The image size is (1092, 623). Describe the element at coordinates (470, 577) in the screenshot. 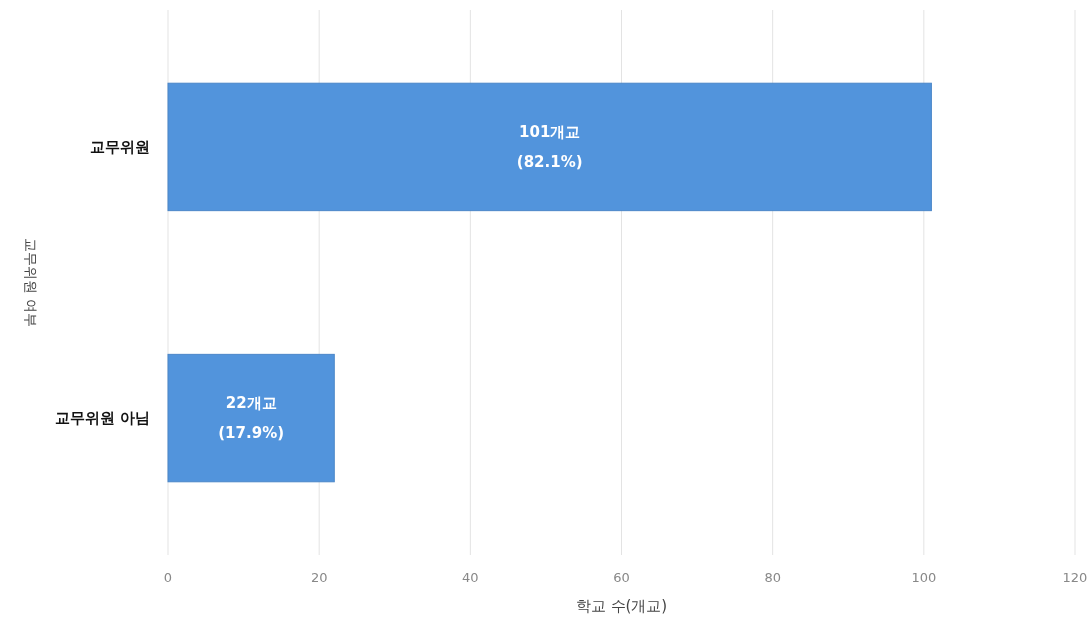

I see `x-tick-label: 40` at that location.